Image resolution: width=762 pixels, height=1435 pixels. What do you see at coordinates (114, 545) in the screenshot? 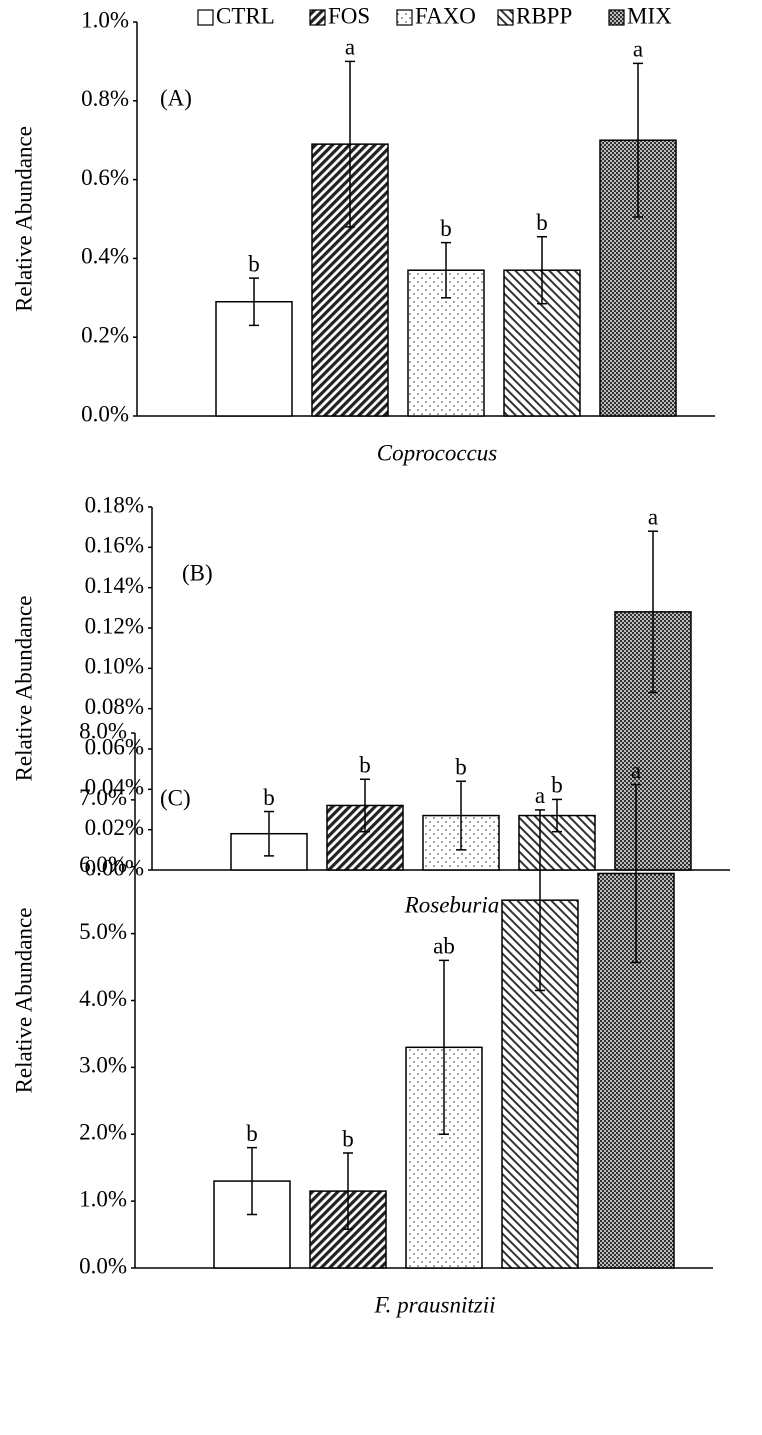
I see `y-tick-label: 0.16%` at bounding box center [114, 545].